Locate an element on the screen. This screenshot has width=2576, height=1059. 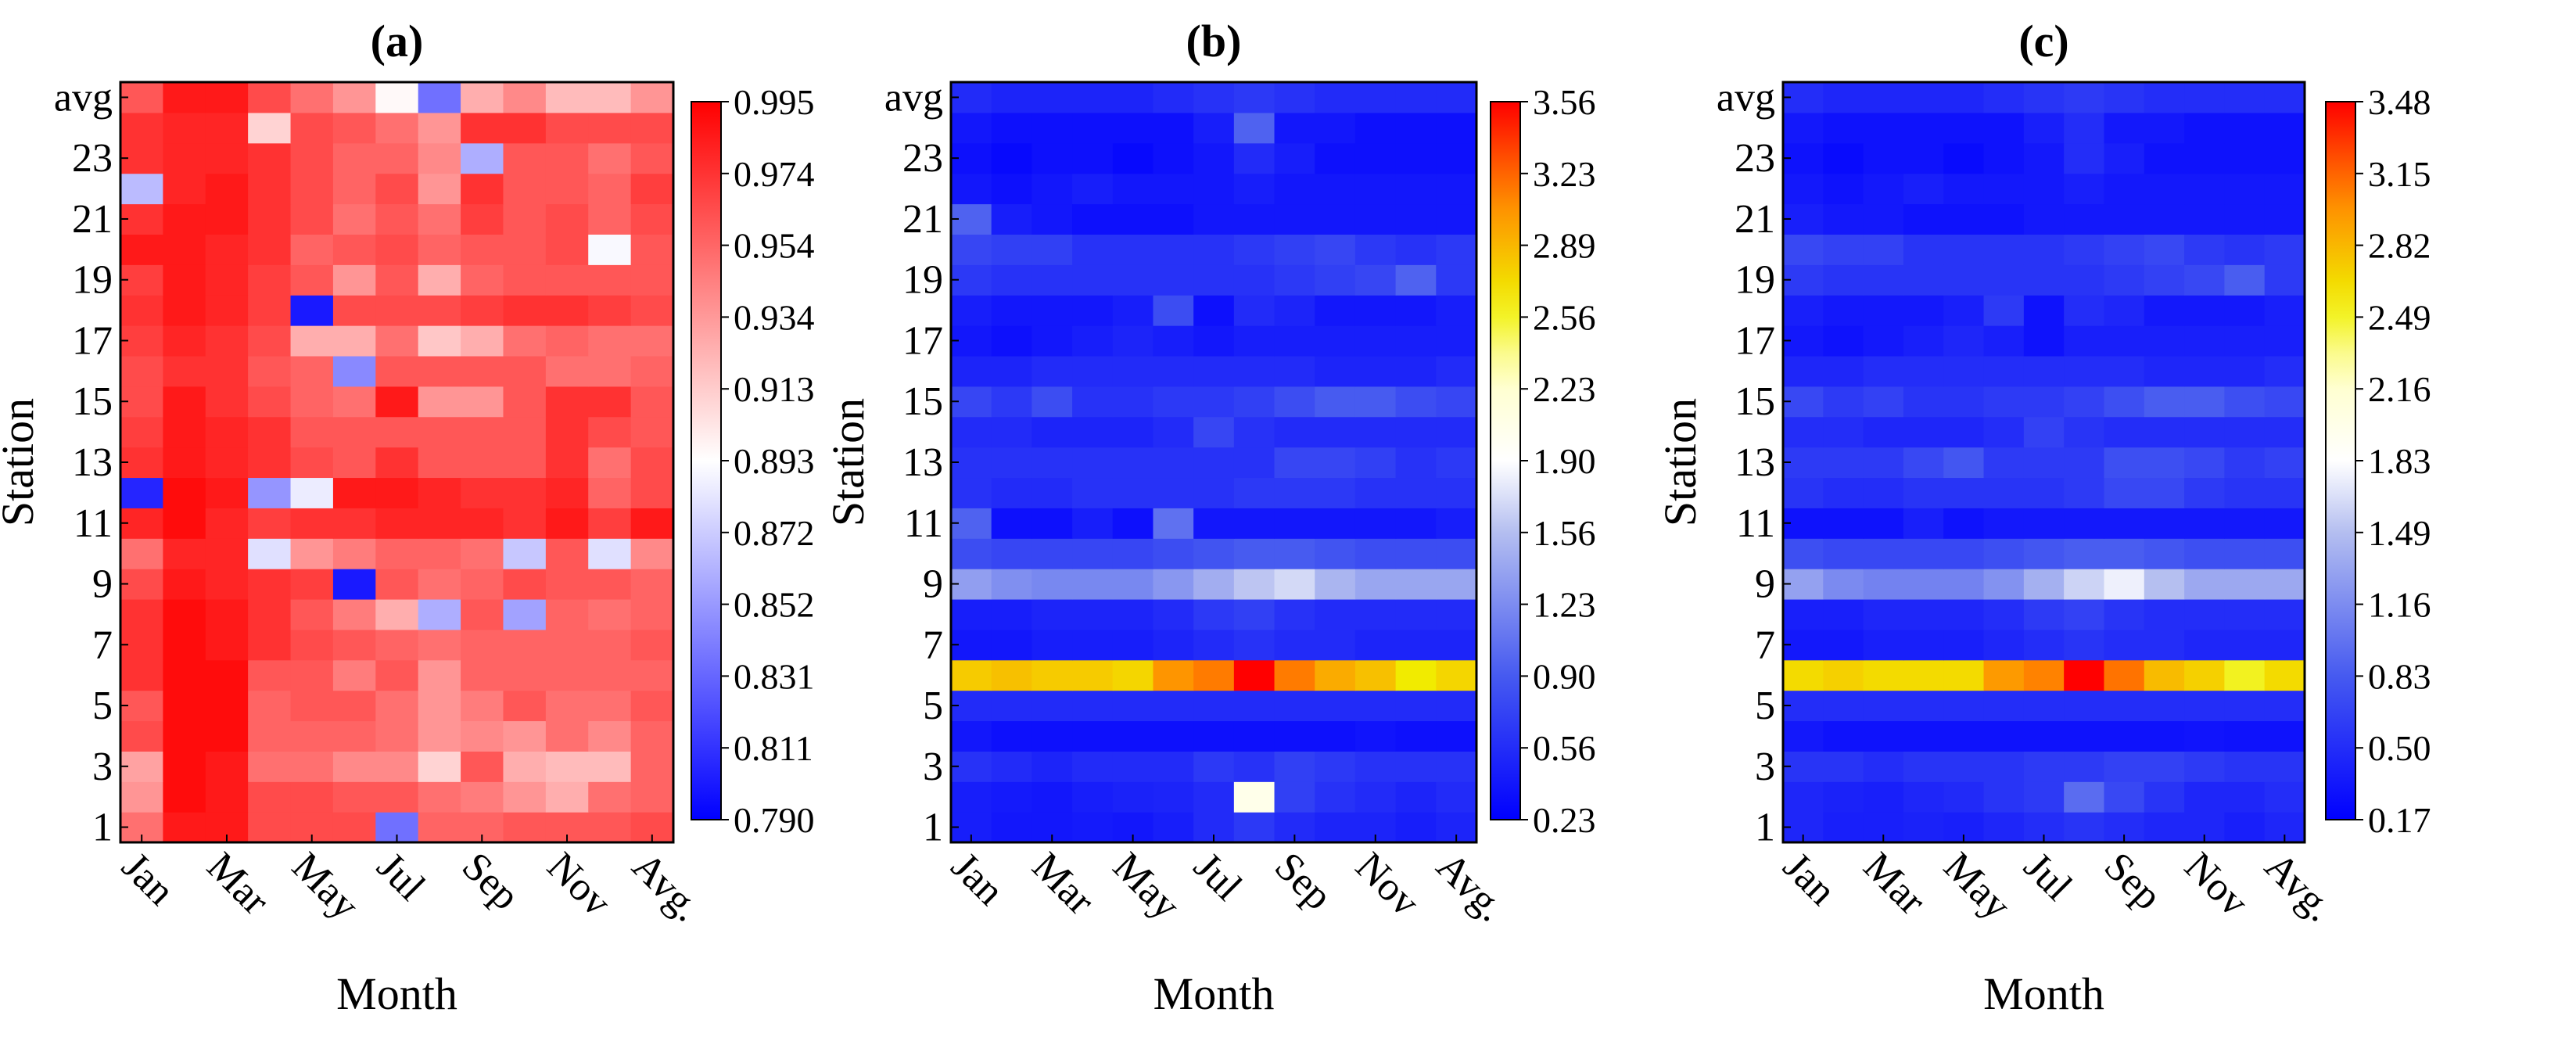
colorbar-tick-label: 0.811 is located at coordinates (773, 748).